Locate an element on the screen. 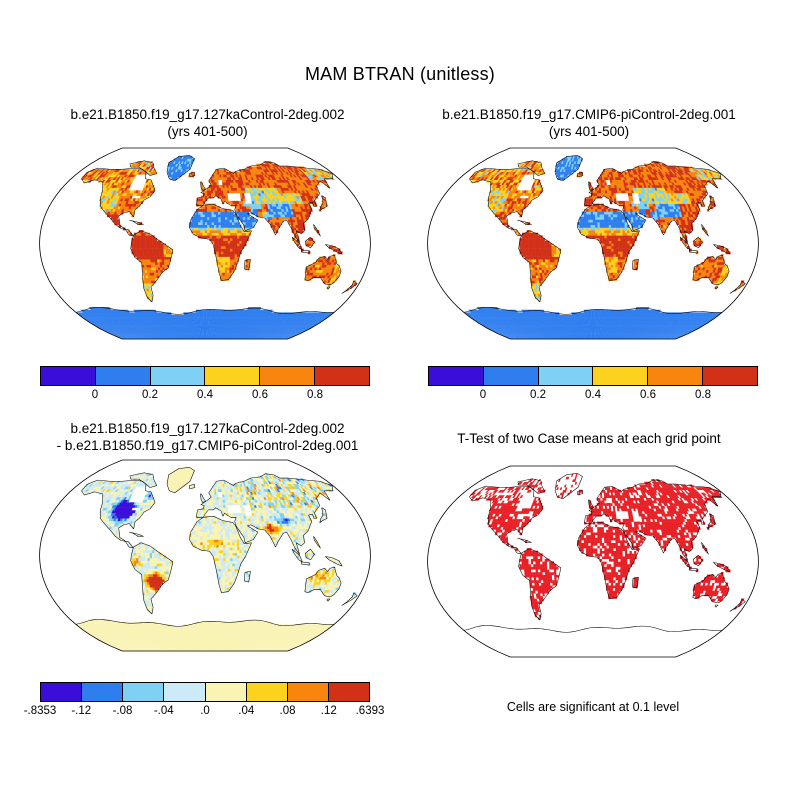 This screenshot has width=800, height=800. colorbar-difference-bar is located at coordinates (205, 692).